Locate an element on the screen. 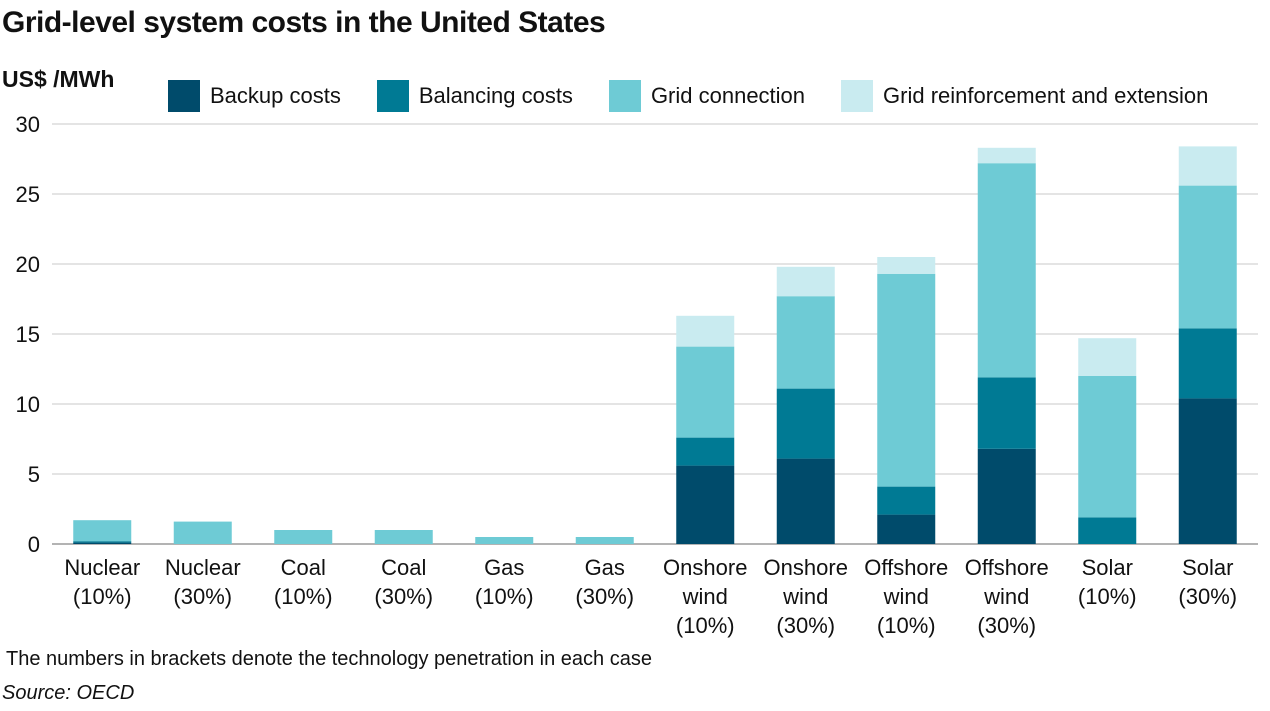 Image resolution: width=1270 pixels, height=711 pixels. x-tick-label-6: Onshore wind (10%) is located at coordinates (705, 596).